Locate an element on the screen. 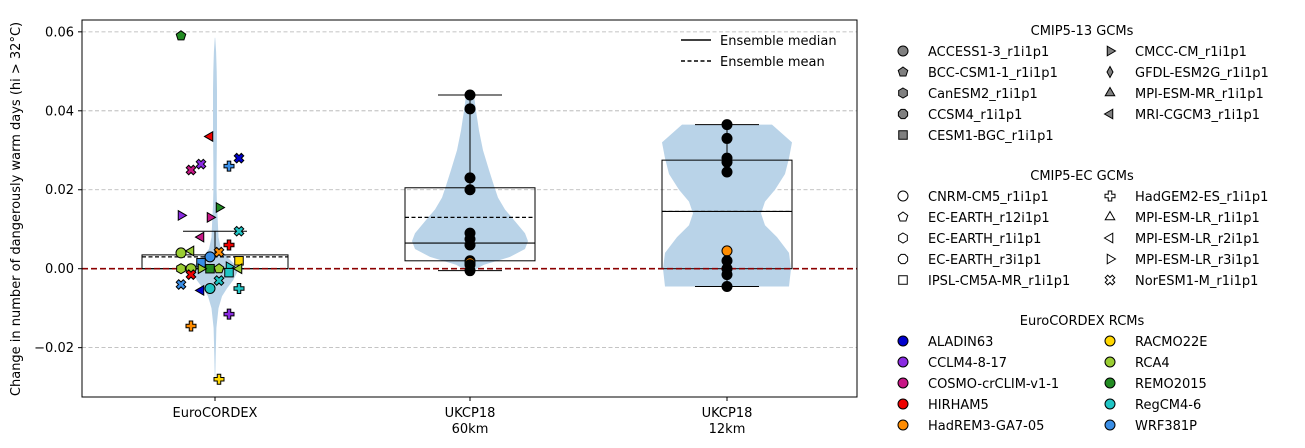 This screenshot has width=1305, height=448. legend-label: CanESM2_r1i1p1 is located at coordinates (983, 94).